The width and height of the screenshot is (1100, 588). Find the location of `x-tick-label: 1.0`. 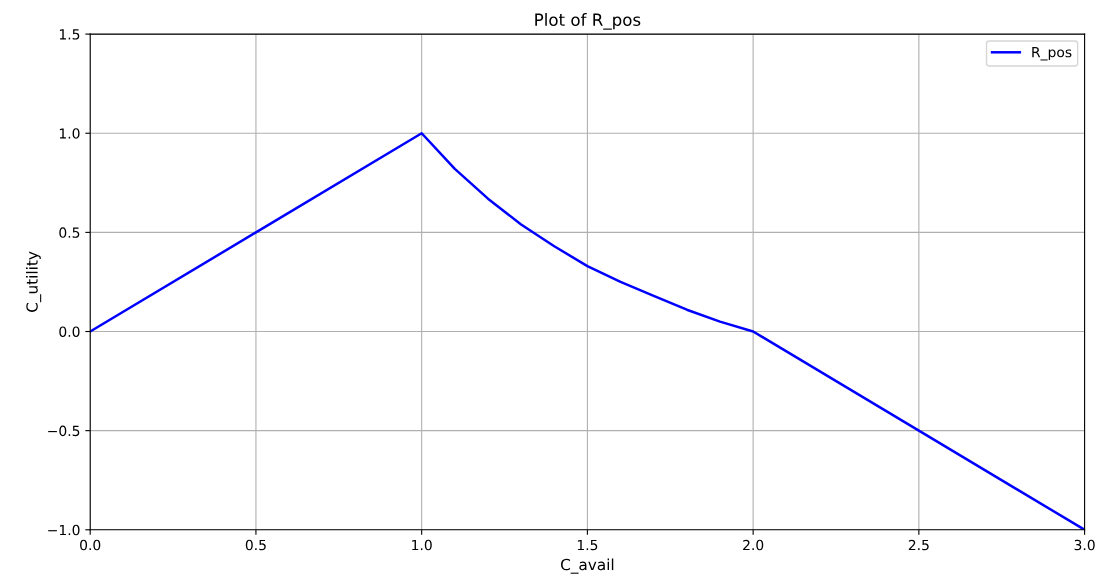

x-tick-label: 1.0 is located at coordinates (422, 545).